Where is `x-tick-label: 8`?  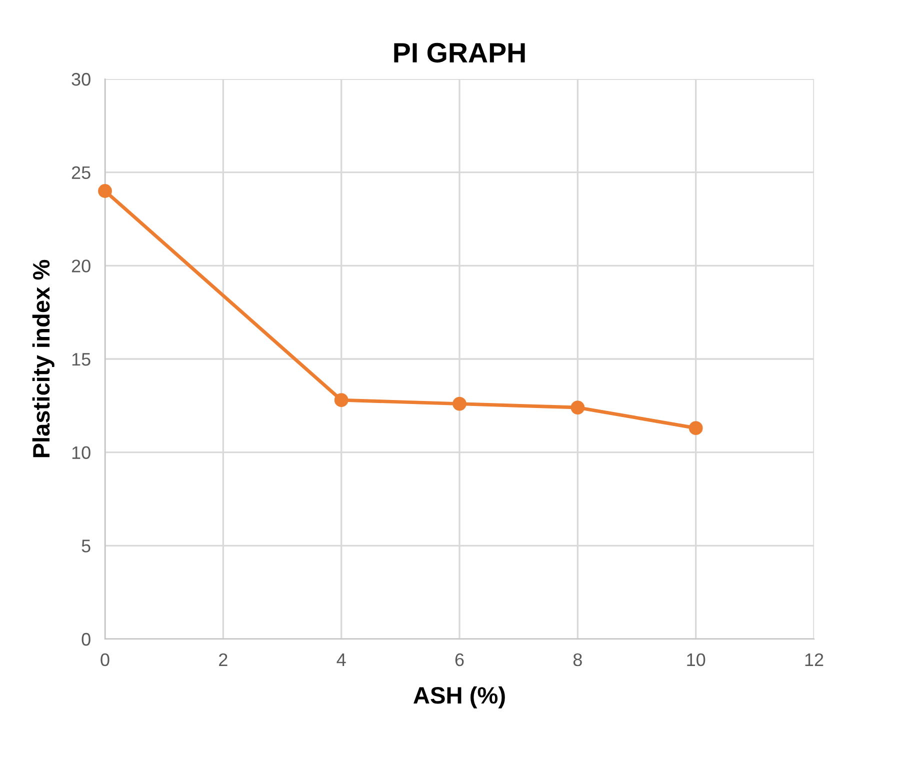 x-tick-label: 8 is located at coordinates (577, 659).